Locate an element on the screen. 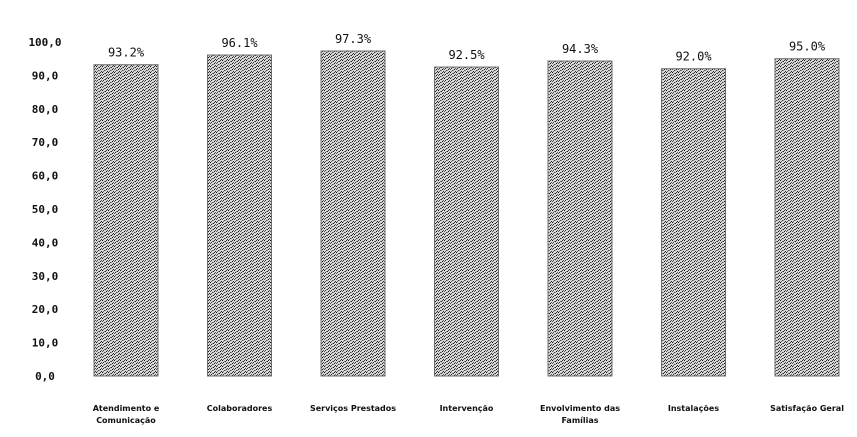  data-label: 97.3% is located at coordinates (353, 39).